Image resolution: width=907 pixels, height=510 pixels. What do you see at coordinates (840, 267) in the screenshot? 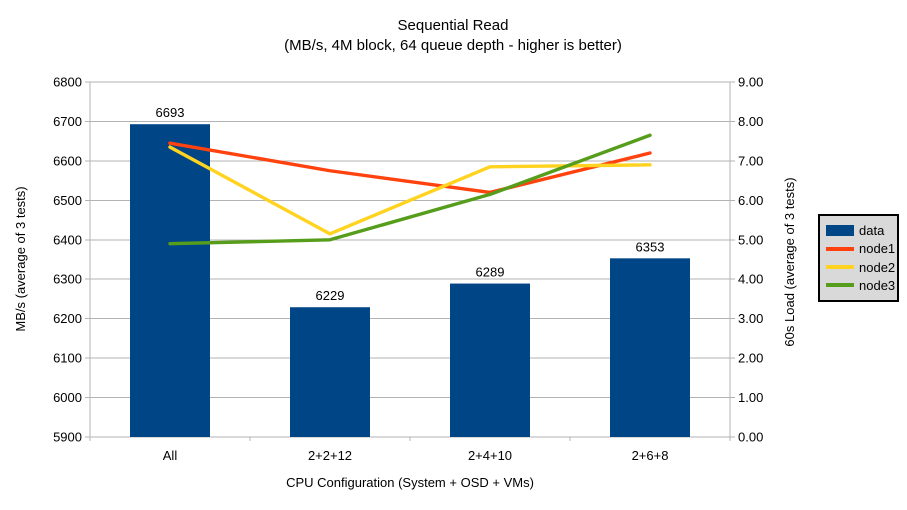
I see `legend-swatch-node2` at bounding box center [840, 267].